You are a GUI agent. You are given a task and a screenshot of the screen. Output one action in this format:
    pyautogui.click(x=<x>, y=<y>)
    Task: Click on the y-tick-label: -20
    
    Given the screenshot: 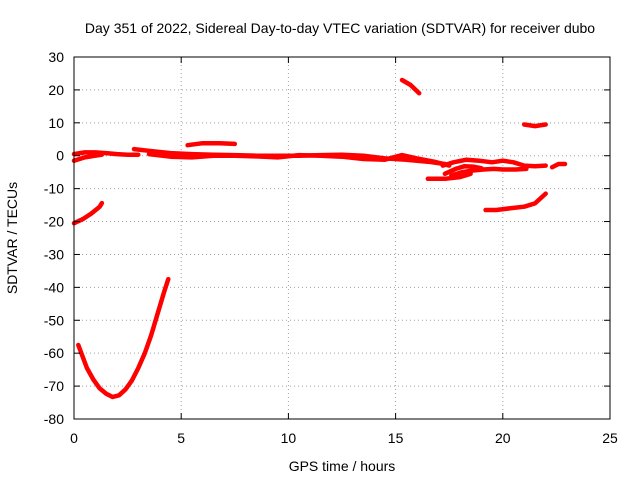 What is the action you would take?
    pyautogui.click(x=54, y=222)
    